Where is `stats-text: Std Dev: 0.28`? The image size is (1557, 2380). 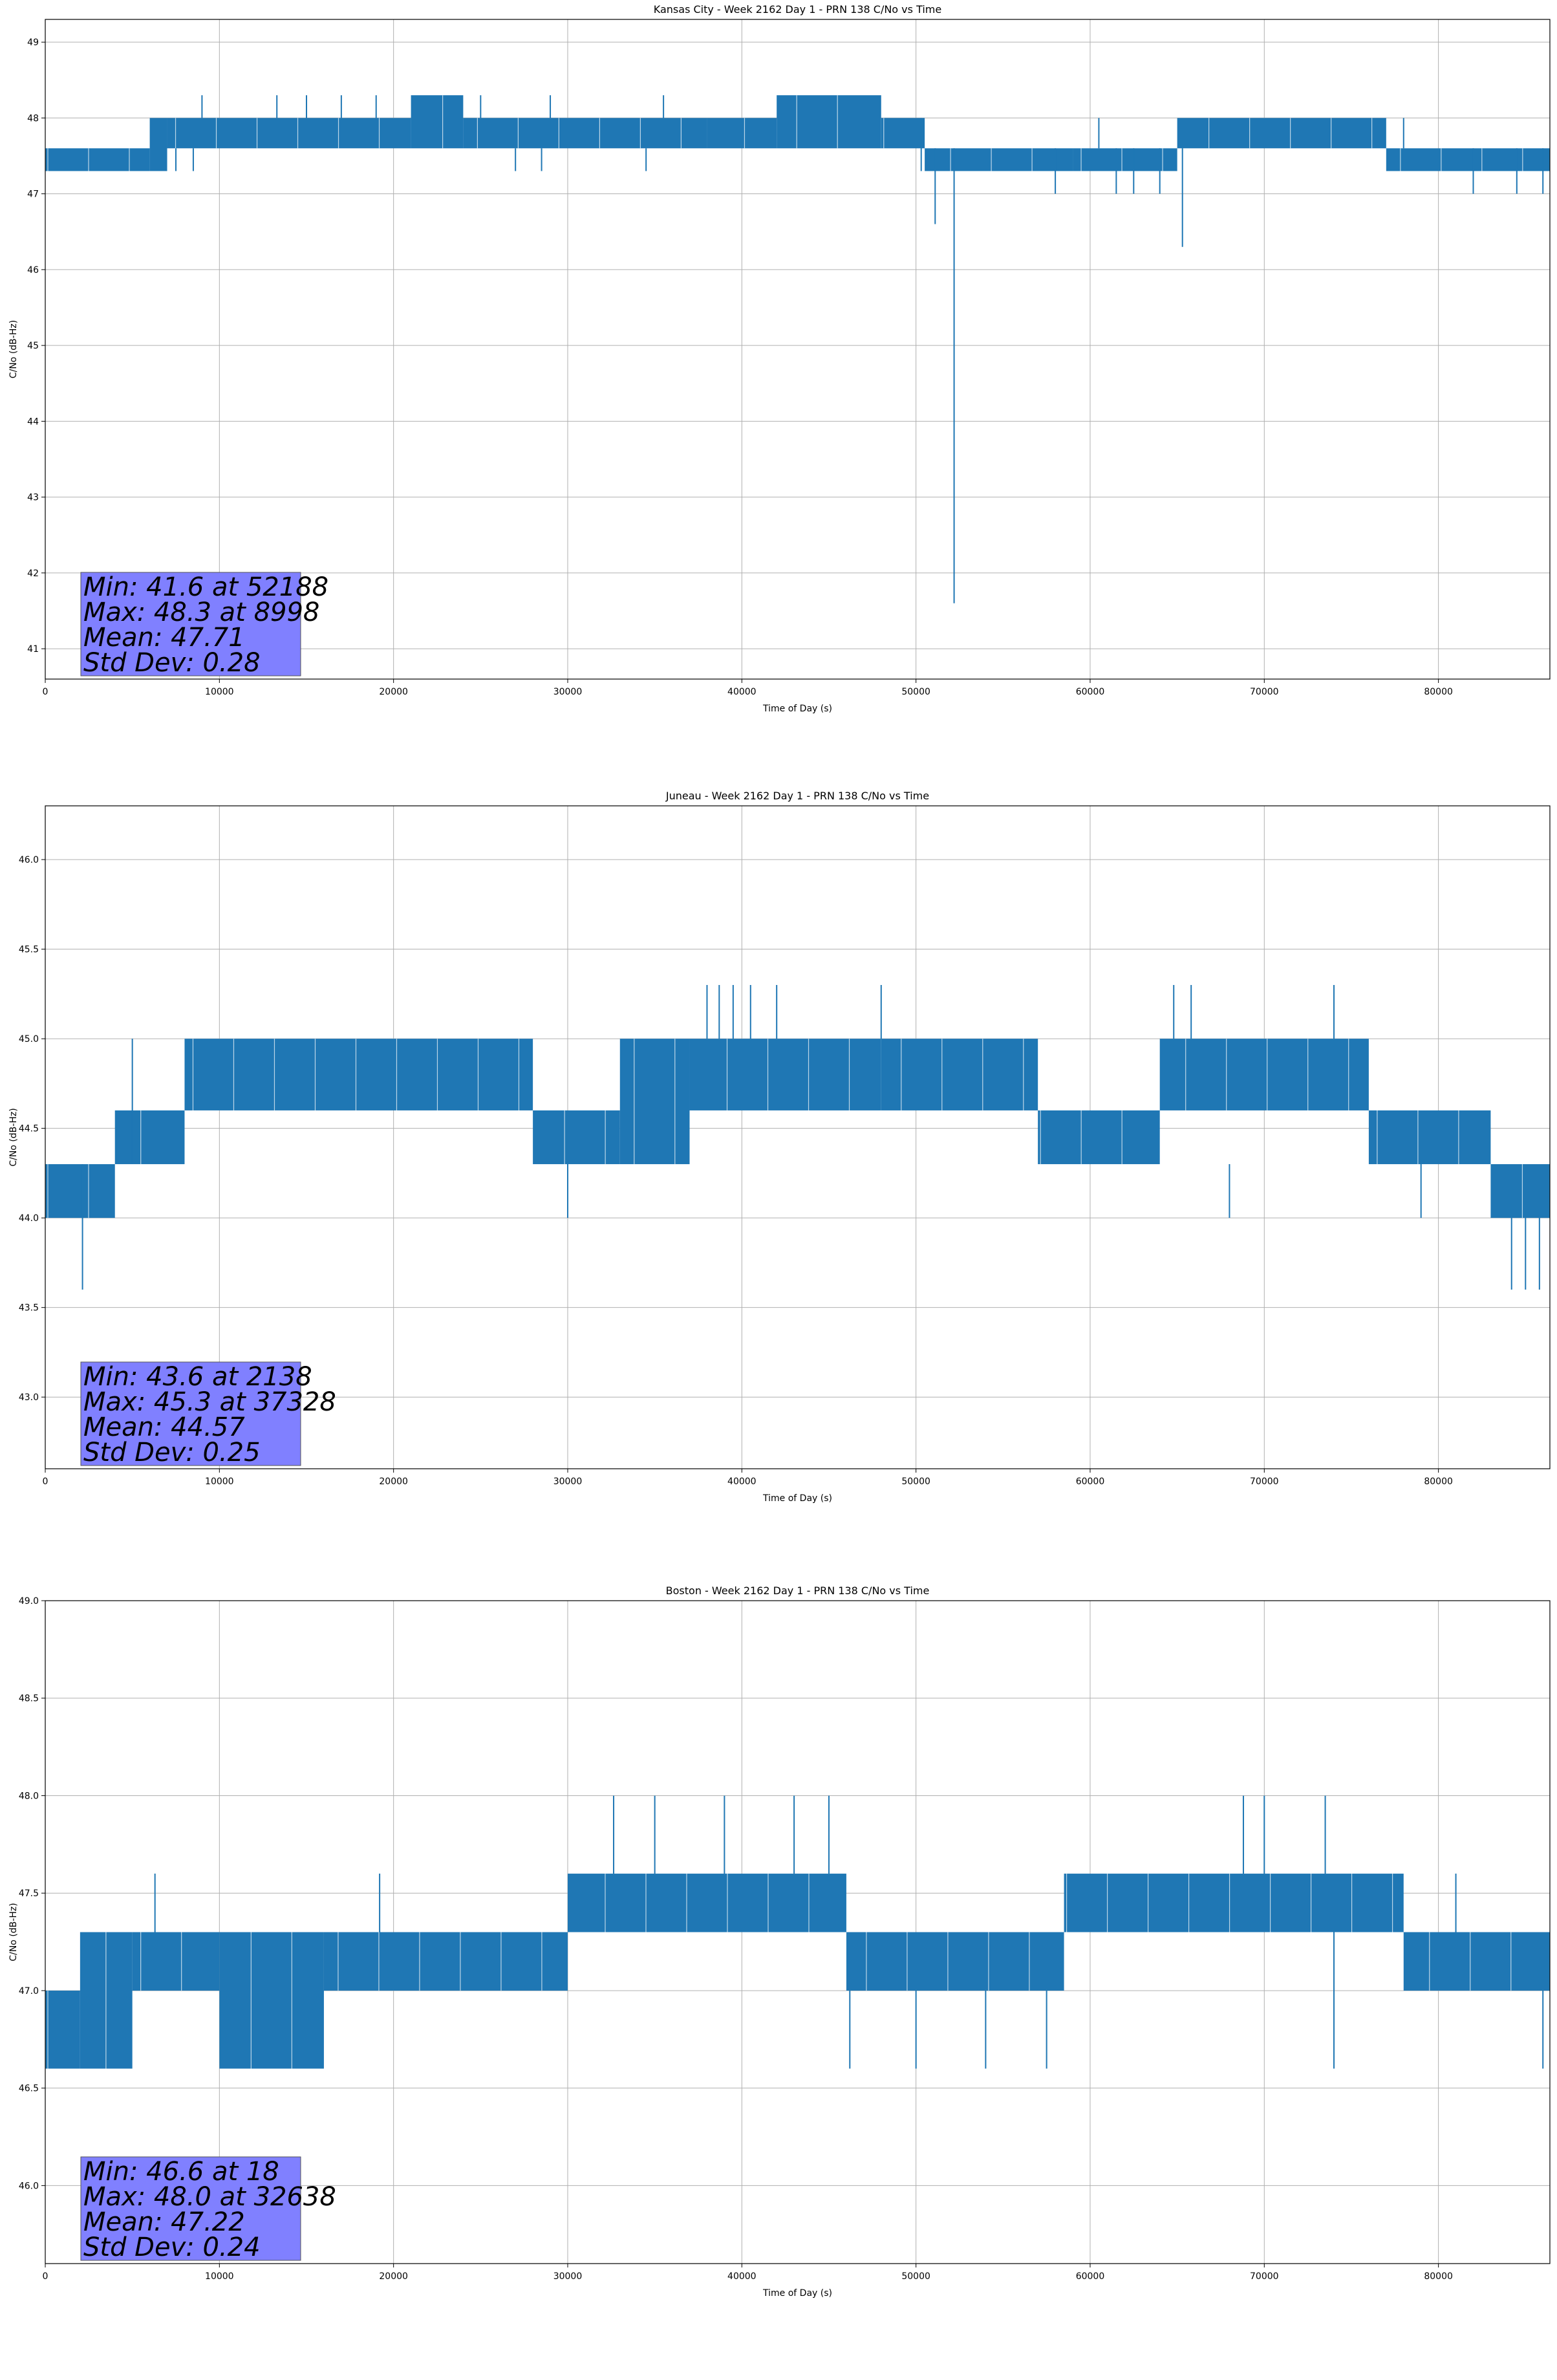
stats-text: Std Dev: 0.28 is located at coordinates (172, 663).